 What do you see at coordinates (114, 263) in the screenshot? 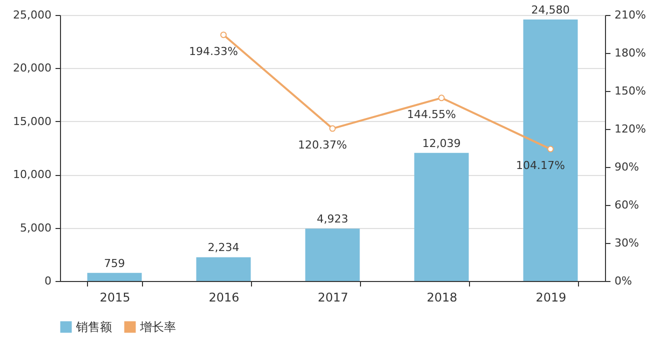
I see `data-label: 759` at bounding box center [114, 263].